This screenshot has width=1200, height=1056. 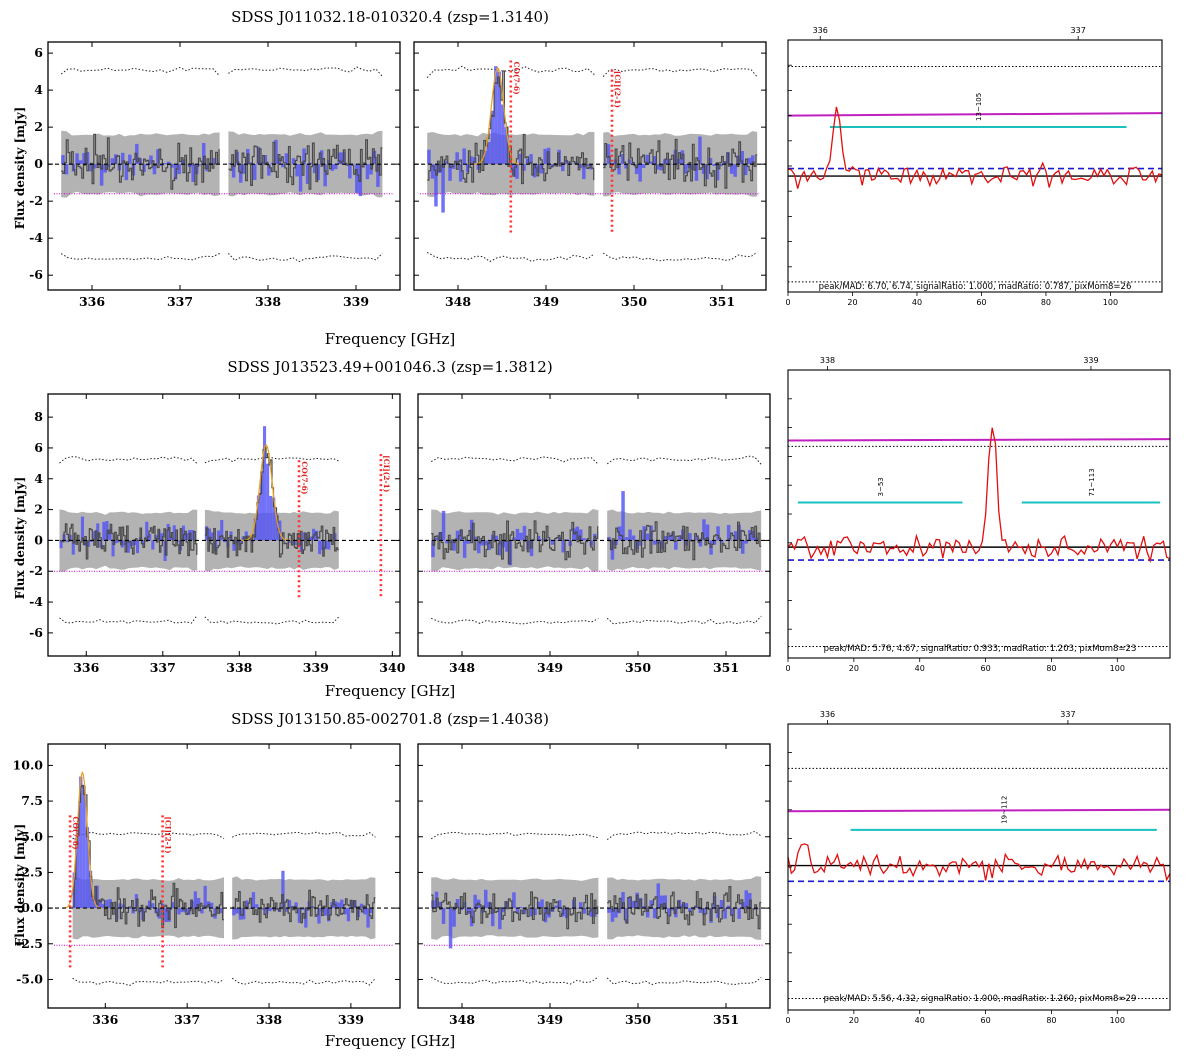 I want to click on row-3-ylabel: Flux density [mJy], so click(x=20, y=885).